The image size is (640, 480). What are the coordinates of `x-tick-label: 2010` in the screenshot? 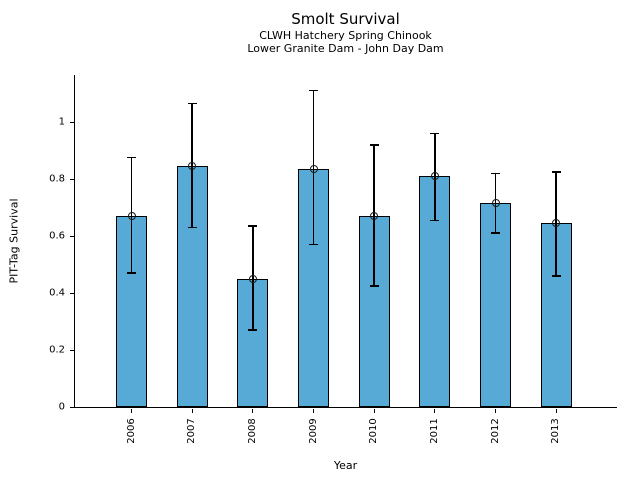 It's located at (374, 431).